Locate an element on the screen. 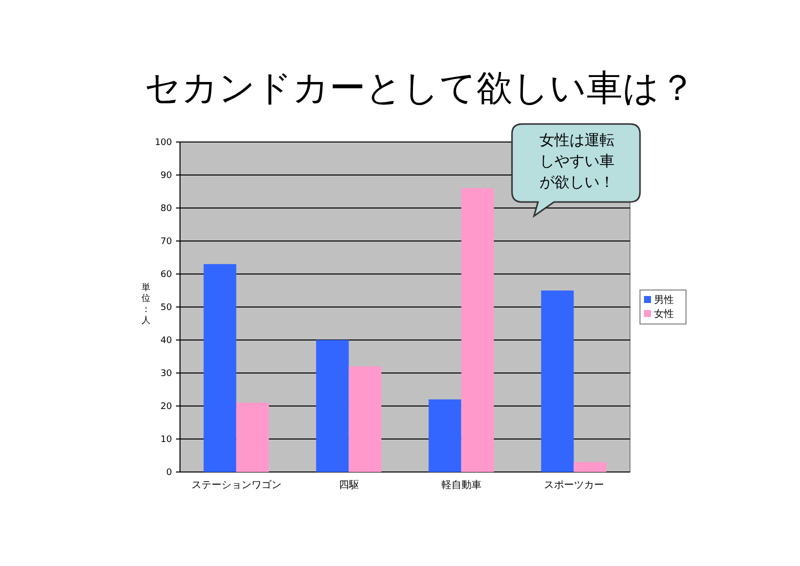  chart-title: セカンドカーとして欲しい車は？ is located at coordinates (420, 88).